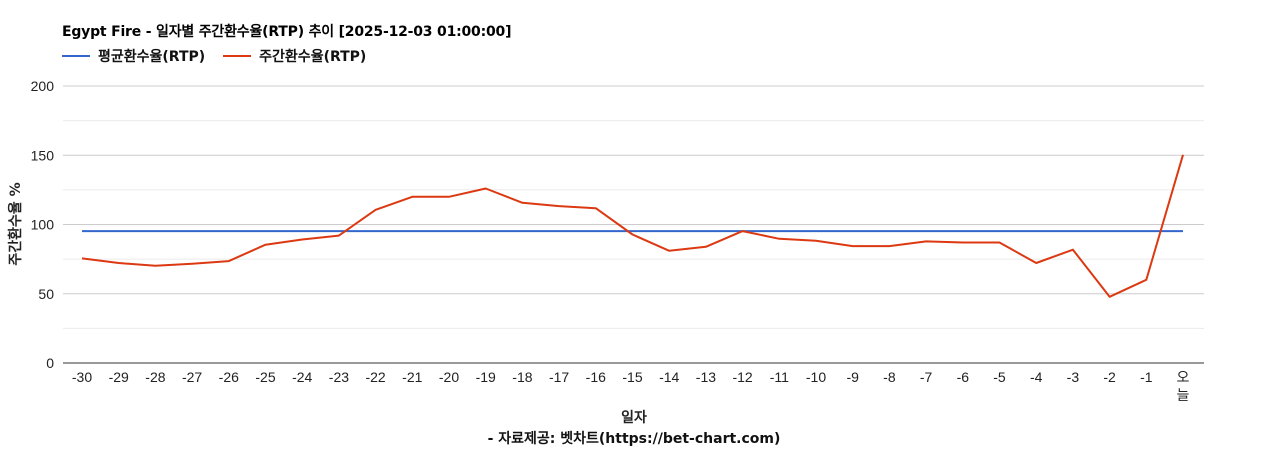 The height and width of the screenshot is (450, 1268). I want to click on x-tick-label: -29, so click(119, 377).